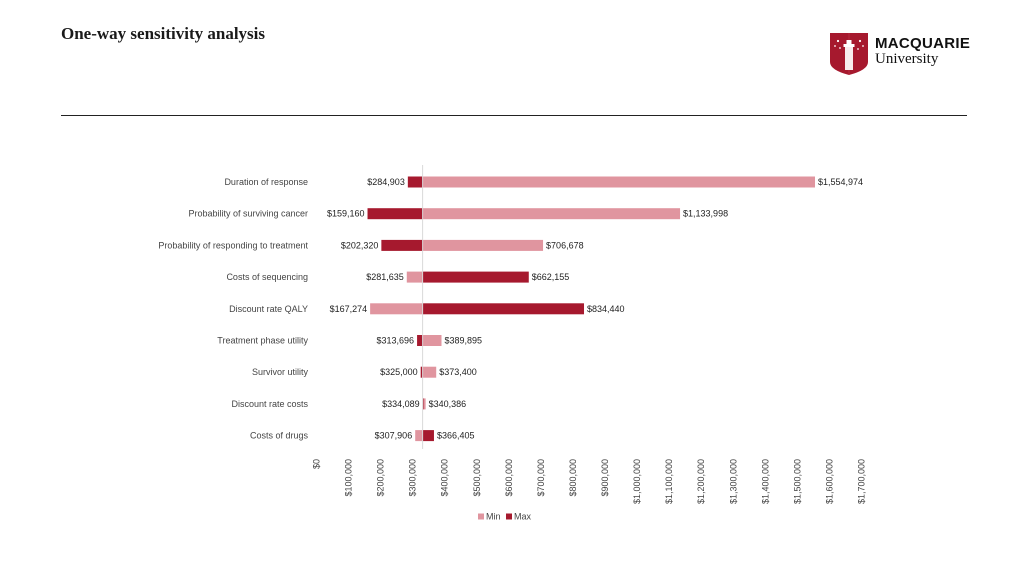 This screenshot has width=1024, height=576. What do you see at coordinates (797, 481) in the screenshot?
I see `x-tick-label: $1,500,000` at bounding box center [797, 481].